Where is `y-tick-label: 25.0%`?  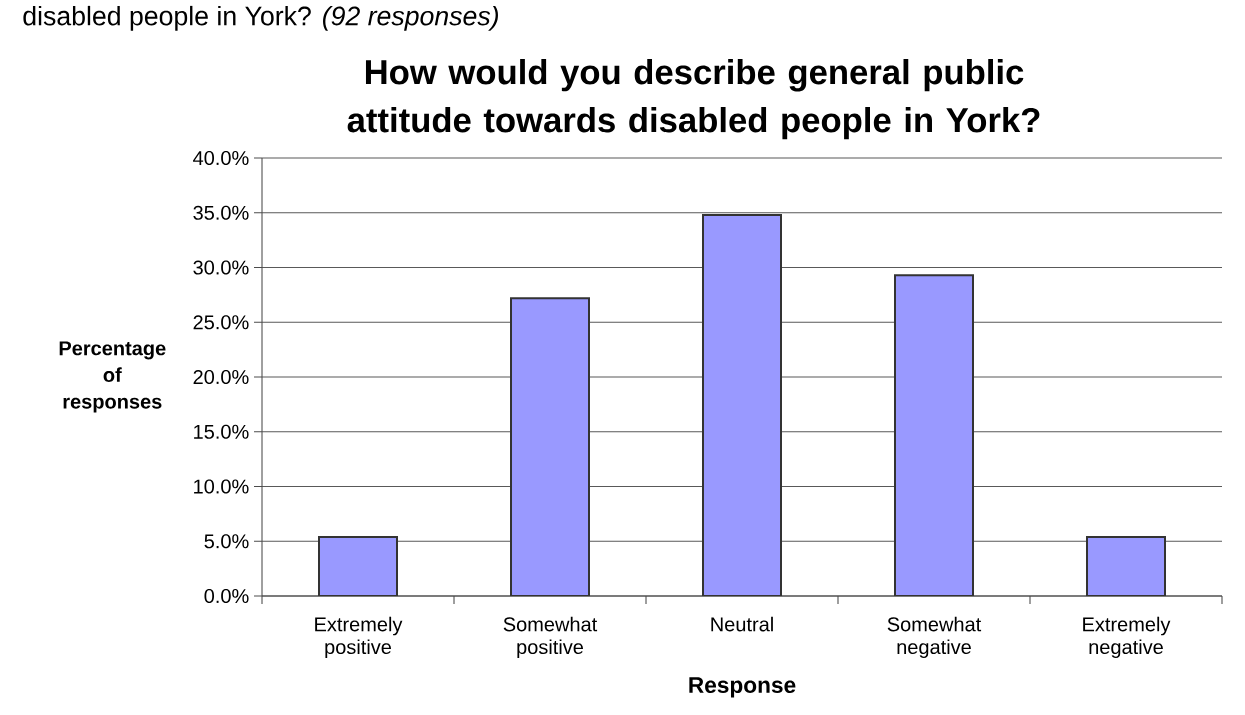 y-tick-label: 25.0% is located at coordinates (221, 322).